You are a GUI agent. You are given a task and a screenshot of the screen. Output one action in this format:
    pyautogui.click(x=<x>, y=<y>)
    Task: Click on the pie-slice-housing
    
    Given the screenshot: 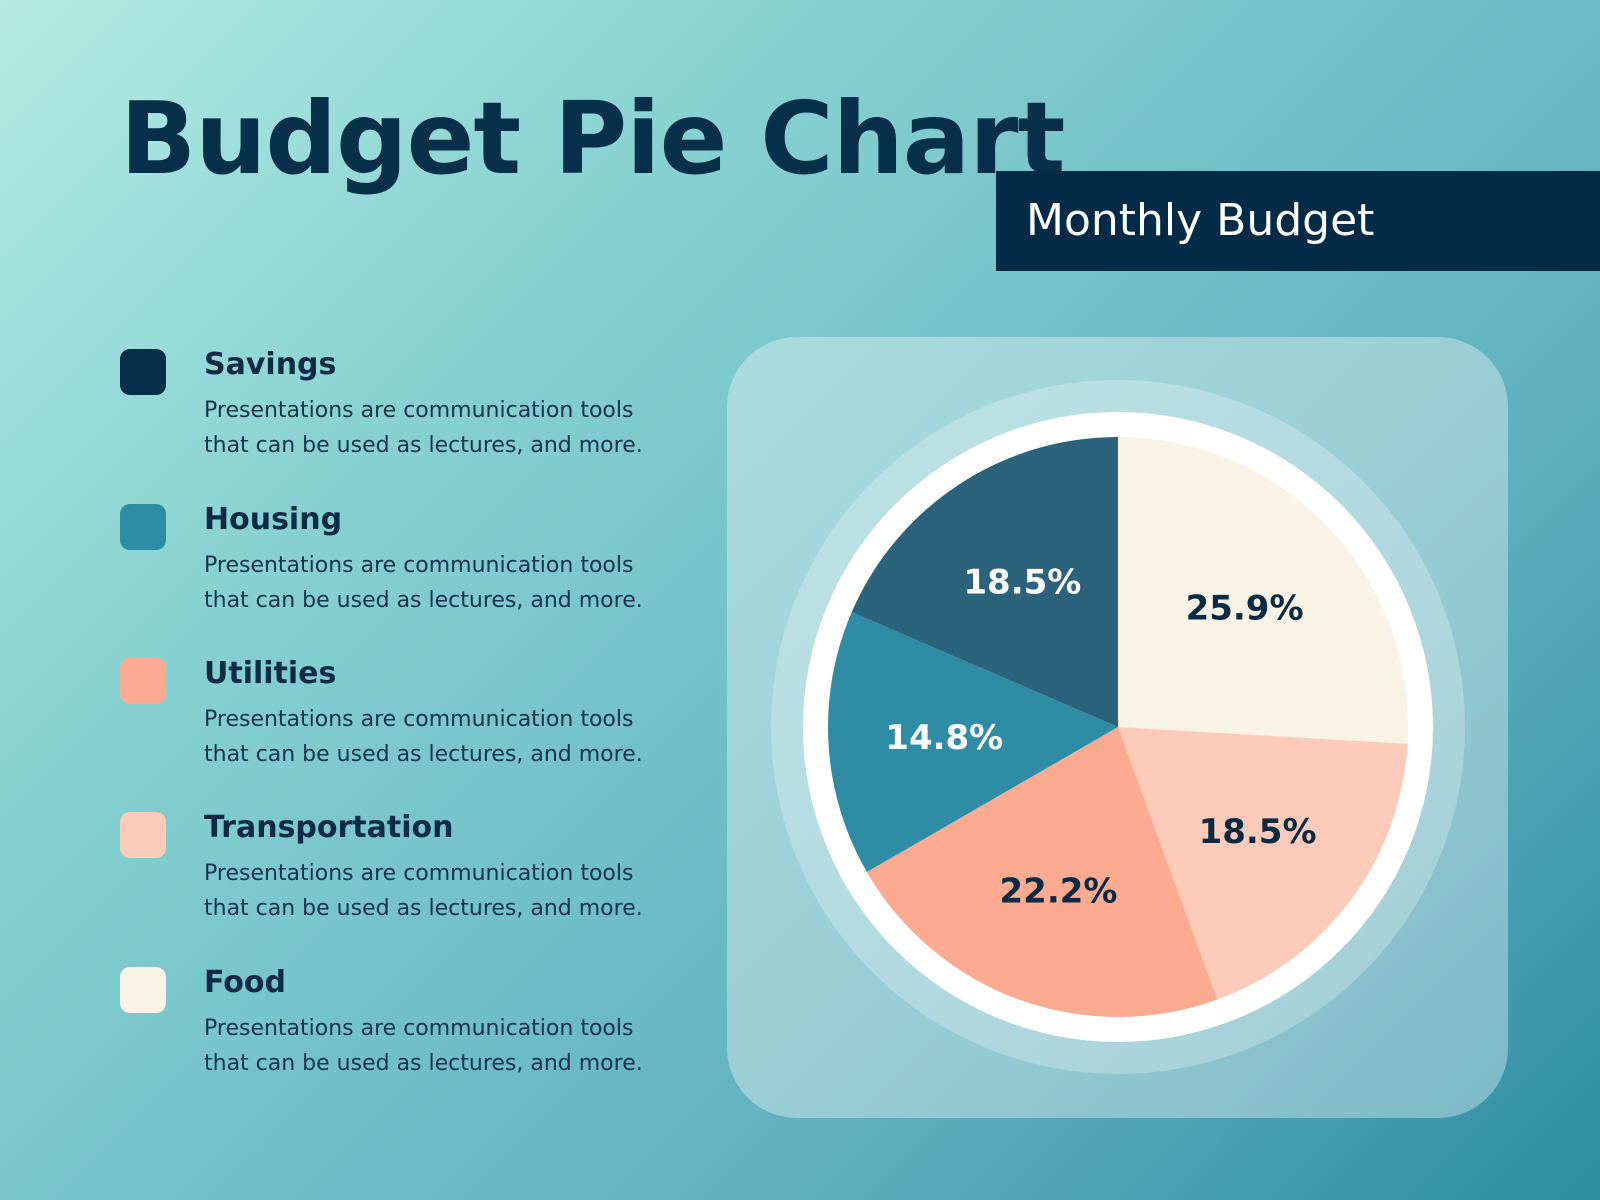 What is the action you would take?
    pyautogui.click(x=973, y=742)
    